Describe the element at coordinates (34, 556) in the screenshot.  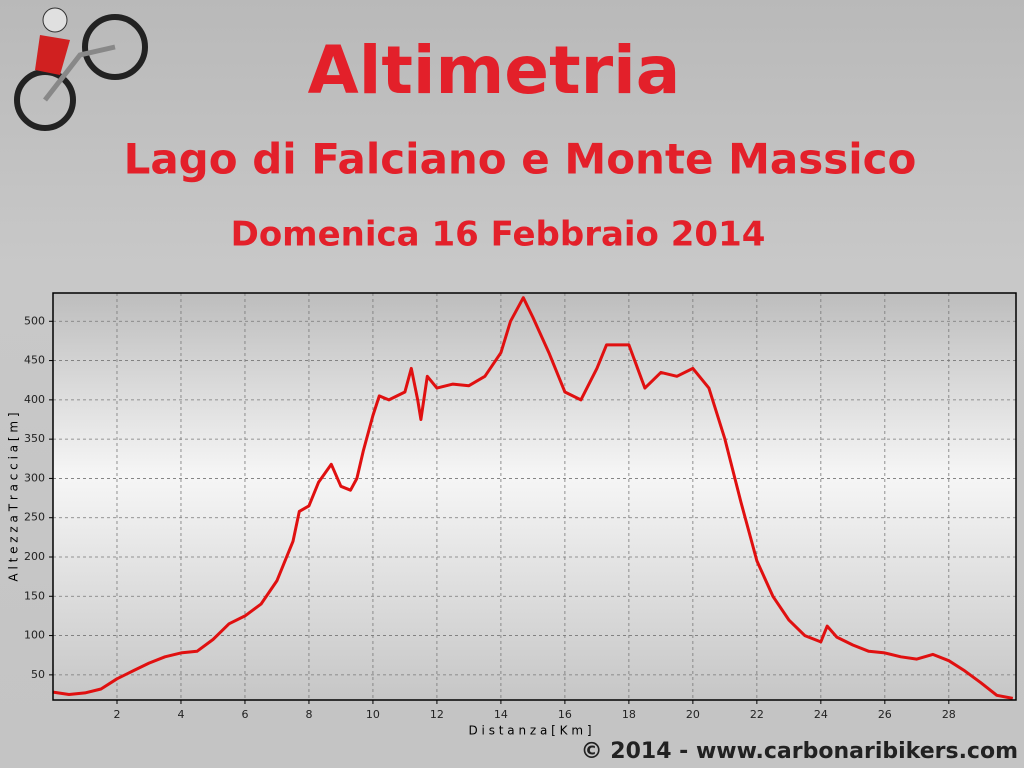
I see `y-tick-label: 200` at that location.